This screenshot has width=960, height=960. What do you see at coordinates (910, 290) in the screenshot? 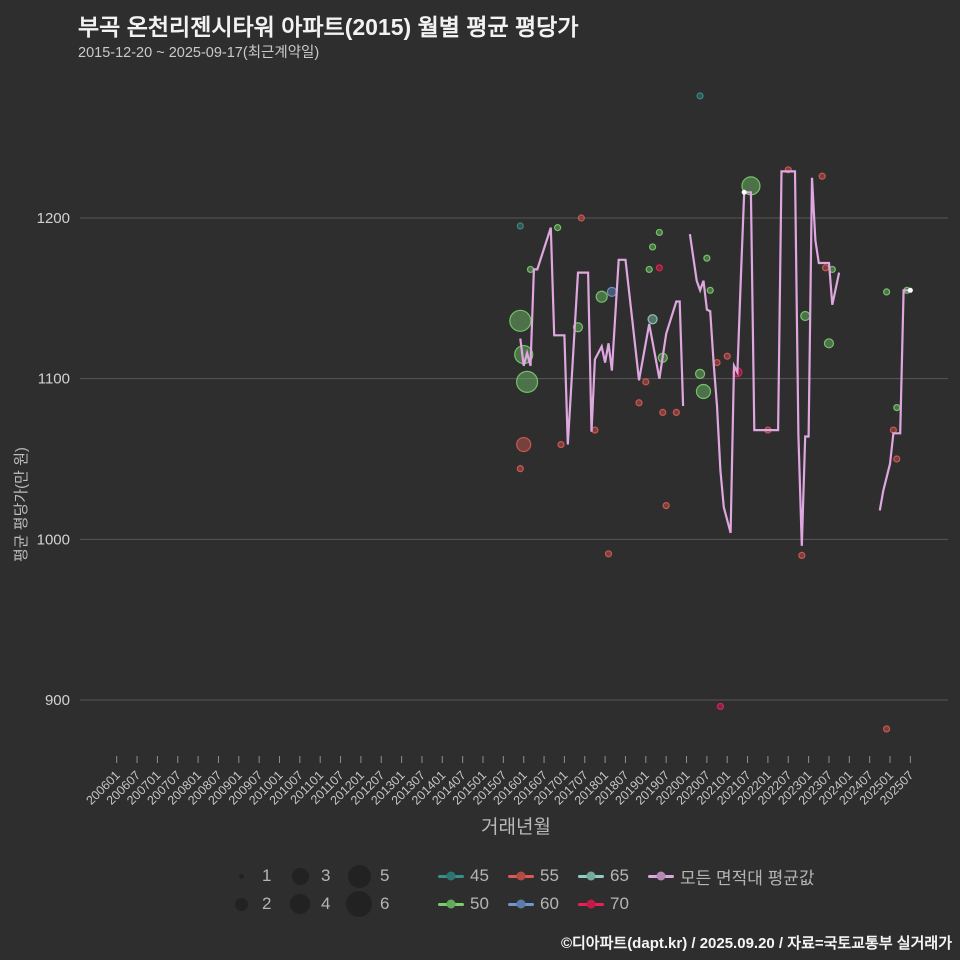
I see `line-end-marker` at bounding box center [910, 290].